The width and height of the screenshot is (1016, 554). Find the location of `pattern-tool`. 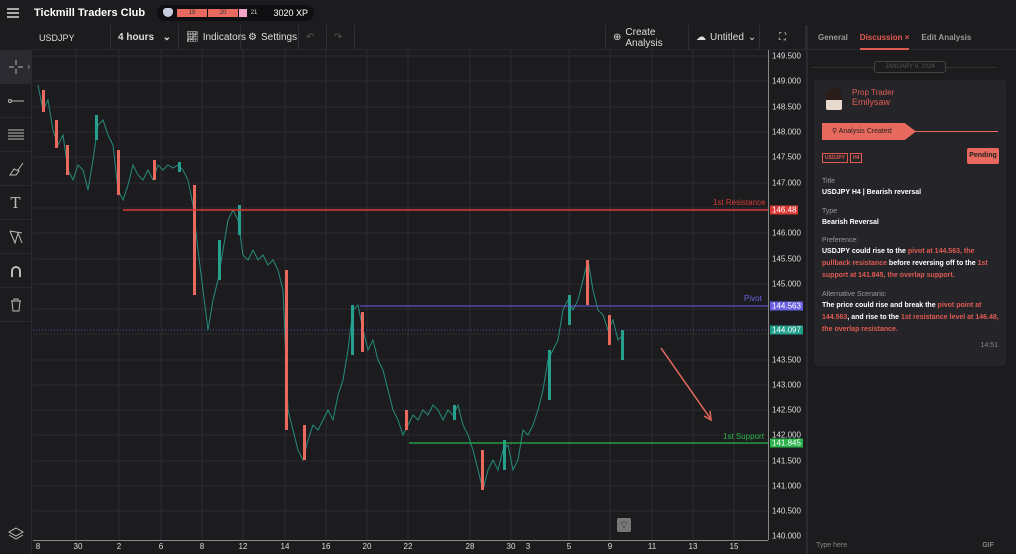

pattern-tool is located at coordinates (15, 237).